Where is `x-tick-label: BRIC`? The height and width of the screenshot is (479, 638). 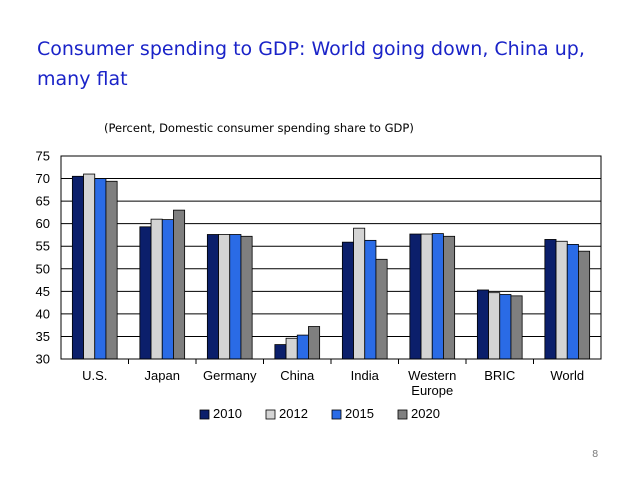
x-tick-label: BRIC is located at coordinates (499, 375).